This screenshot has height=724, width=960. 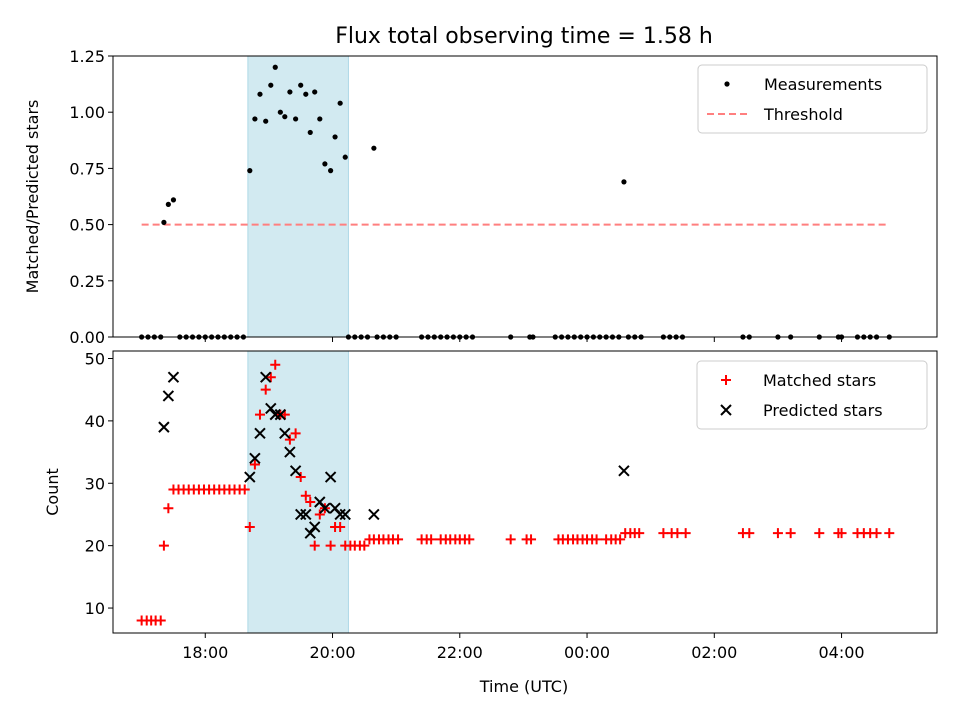 What do you see at coordinates (87, 168) in the screenshot?
I see `y-tick-label: 0.75` at bounding box center [87, 168].